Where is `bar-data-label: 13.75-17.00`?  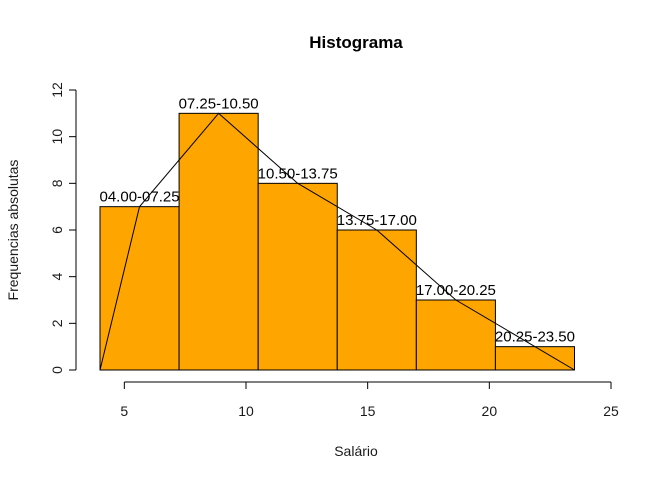
bar-data-label: 13.75-17.00 is located at coordinates (377, 220).